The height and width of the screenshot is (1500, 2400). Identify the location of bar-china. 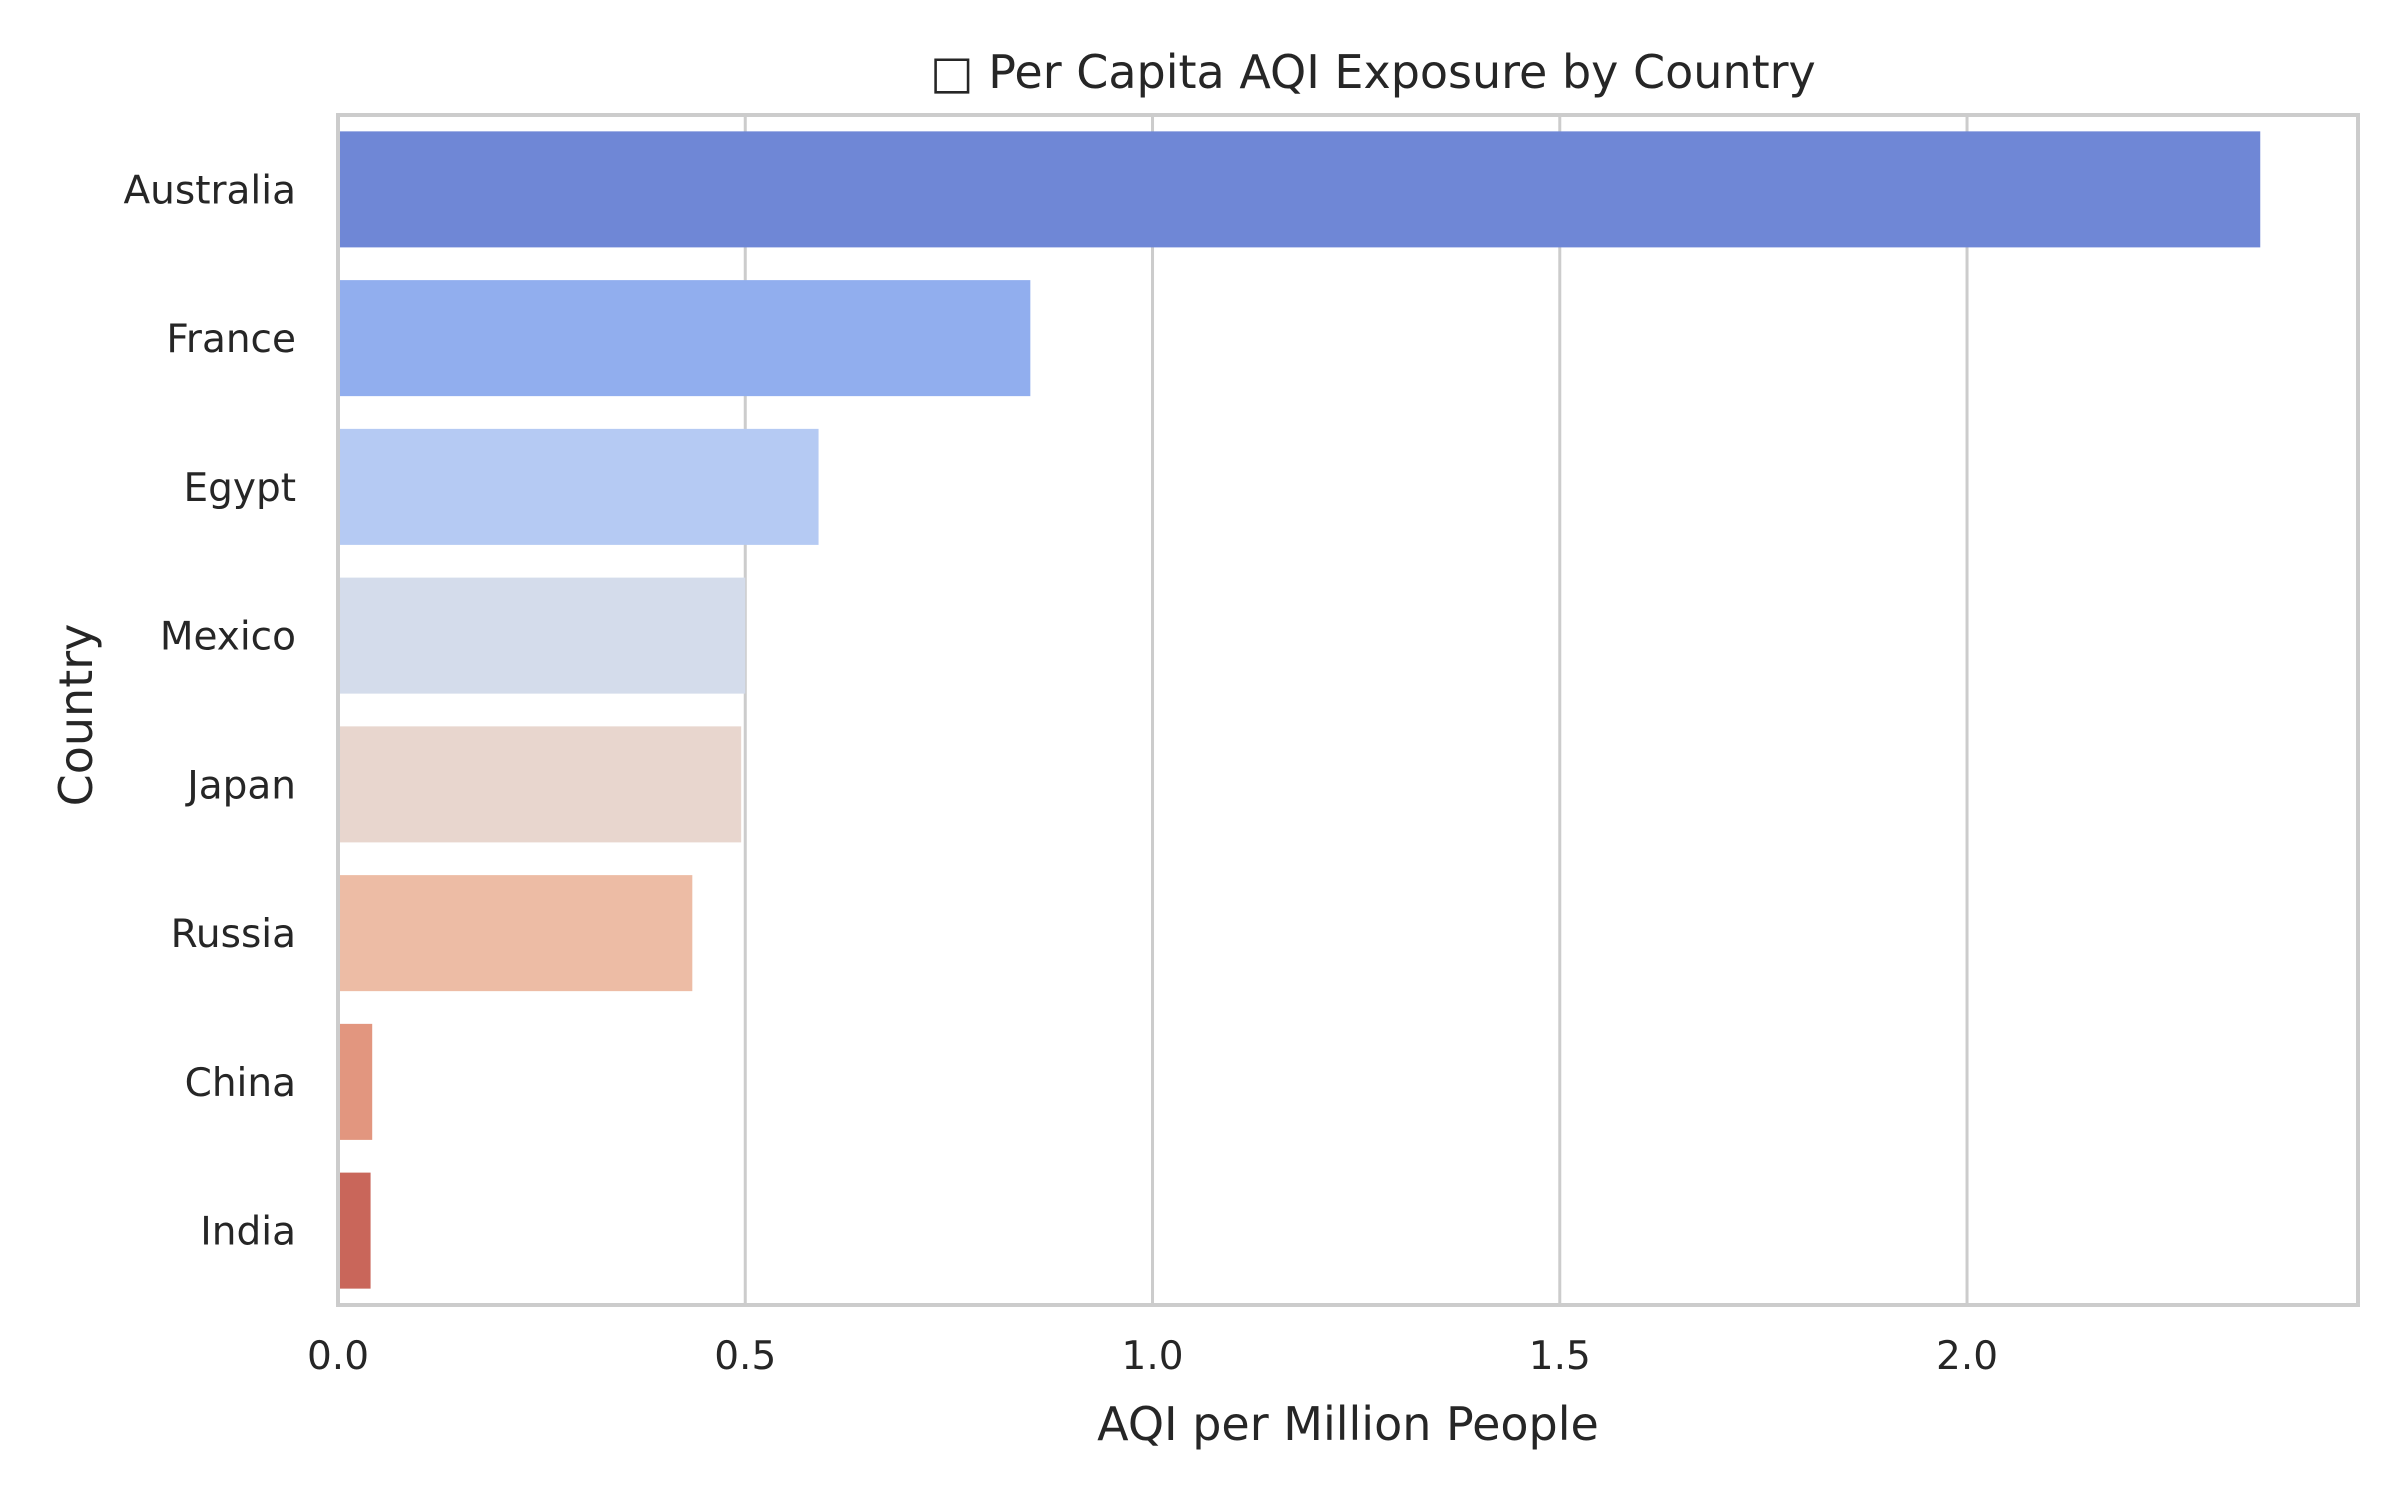
(355, 1081).